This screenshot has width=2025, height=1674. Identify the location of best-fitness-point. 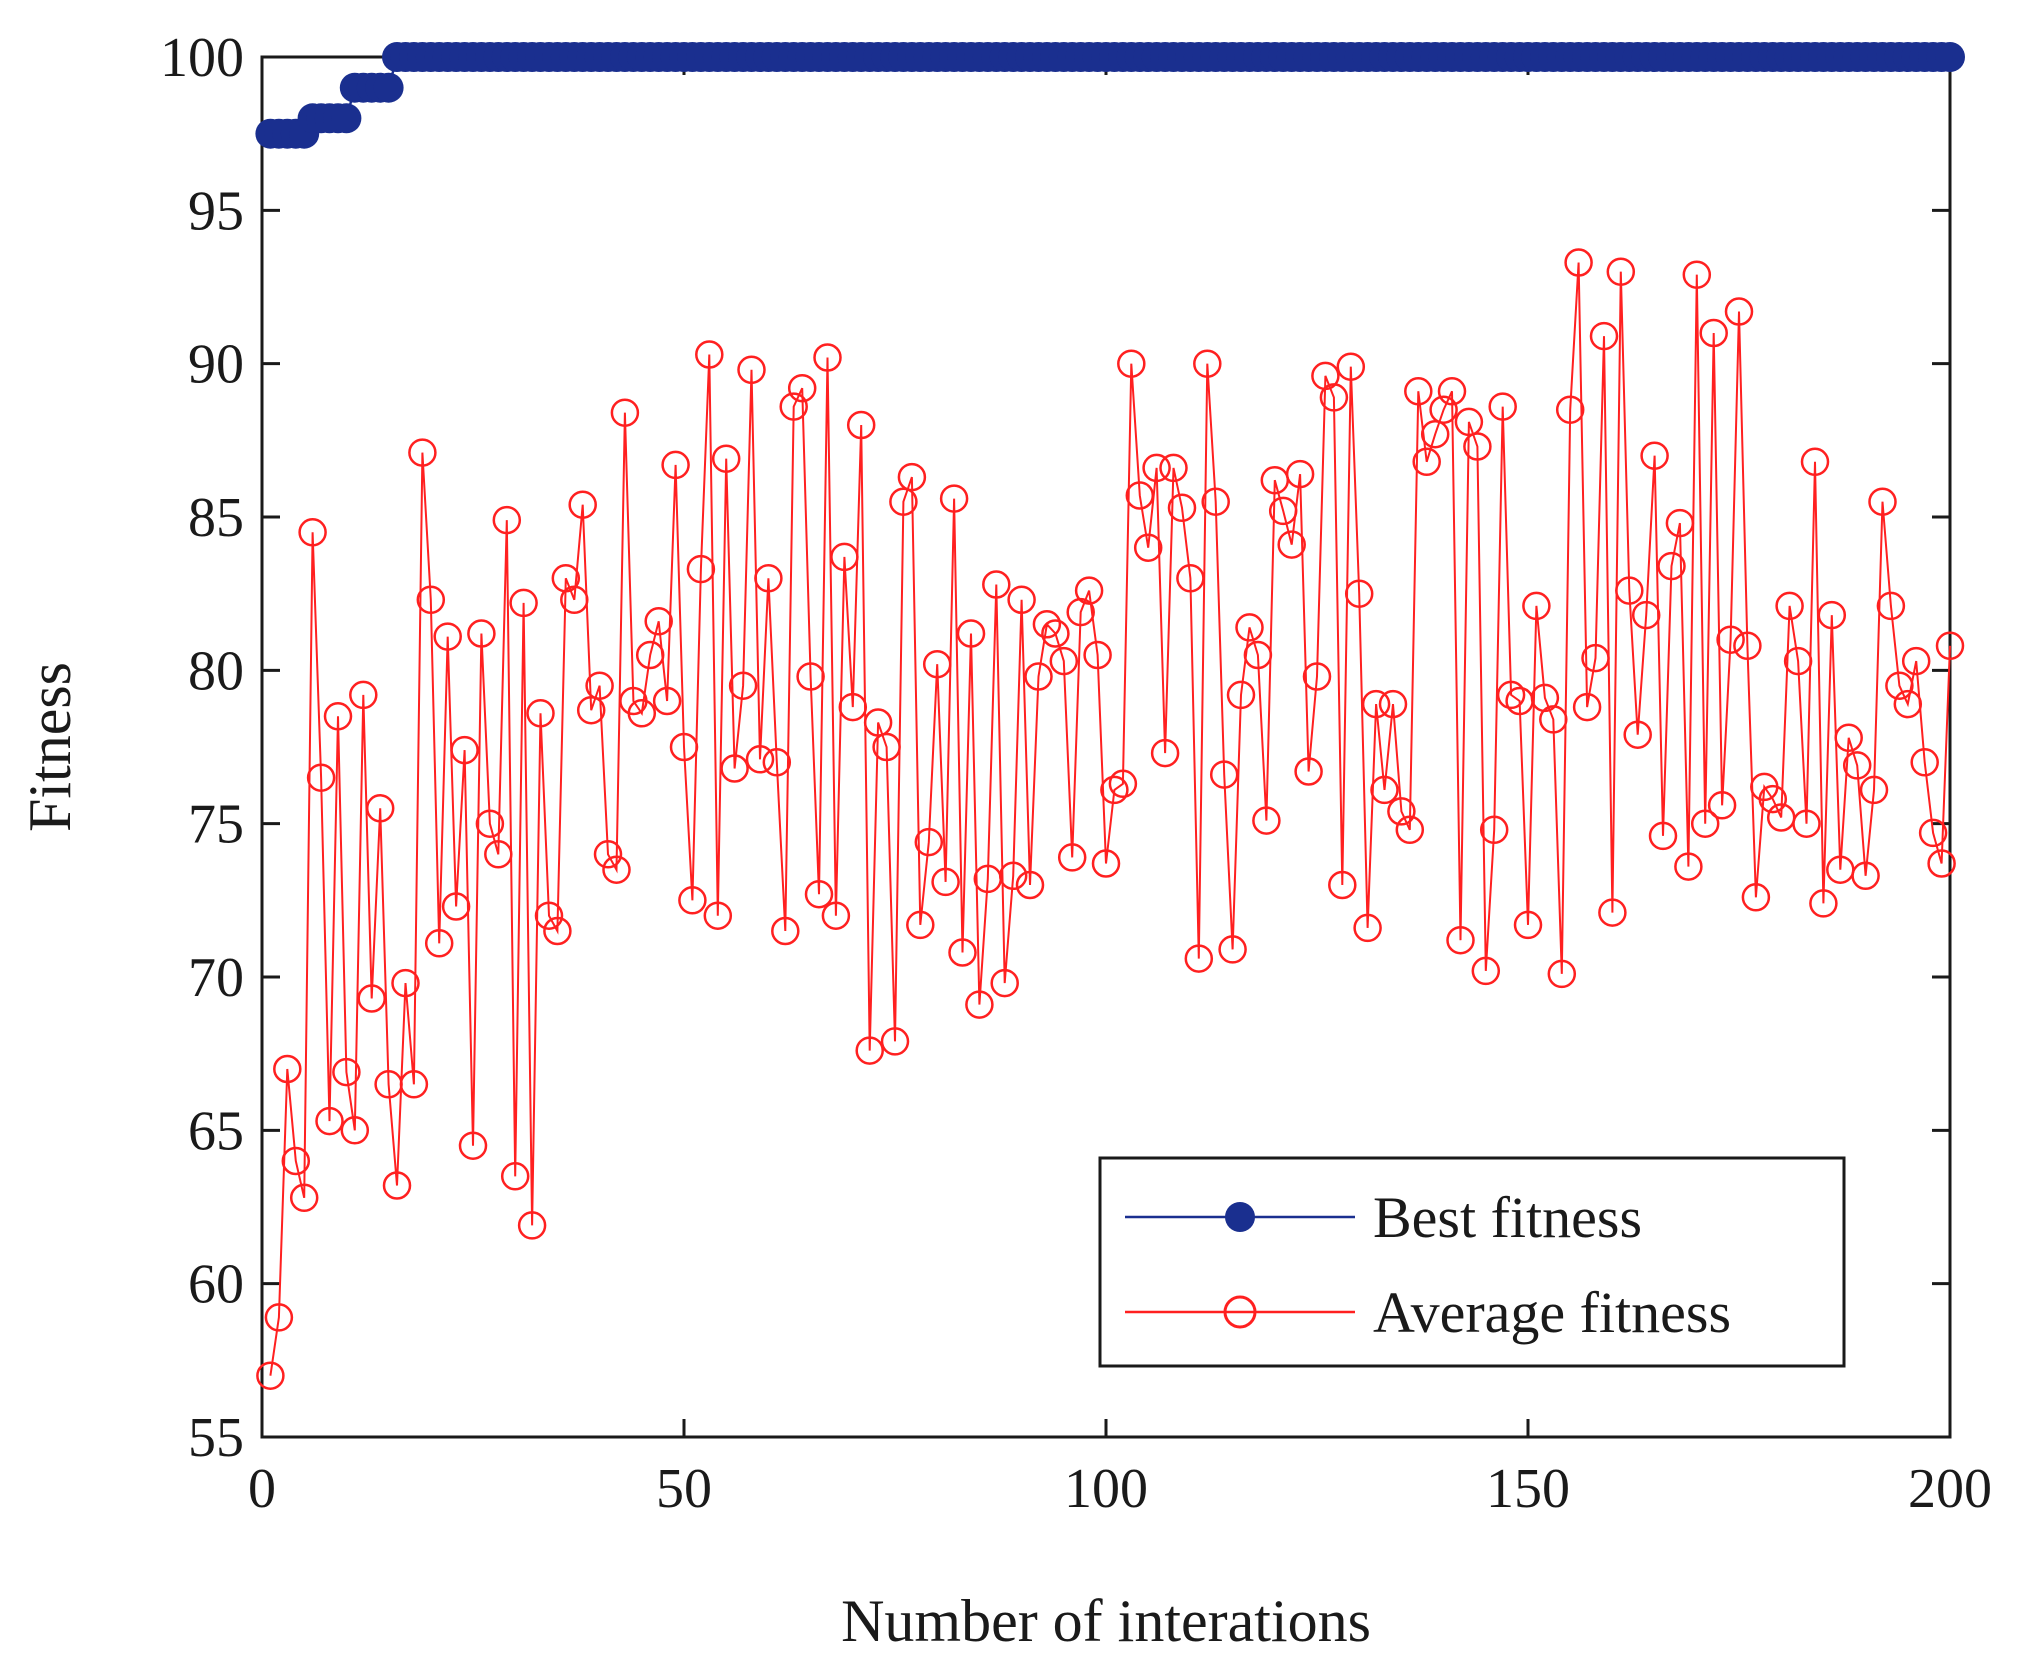
(388, 87).